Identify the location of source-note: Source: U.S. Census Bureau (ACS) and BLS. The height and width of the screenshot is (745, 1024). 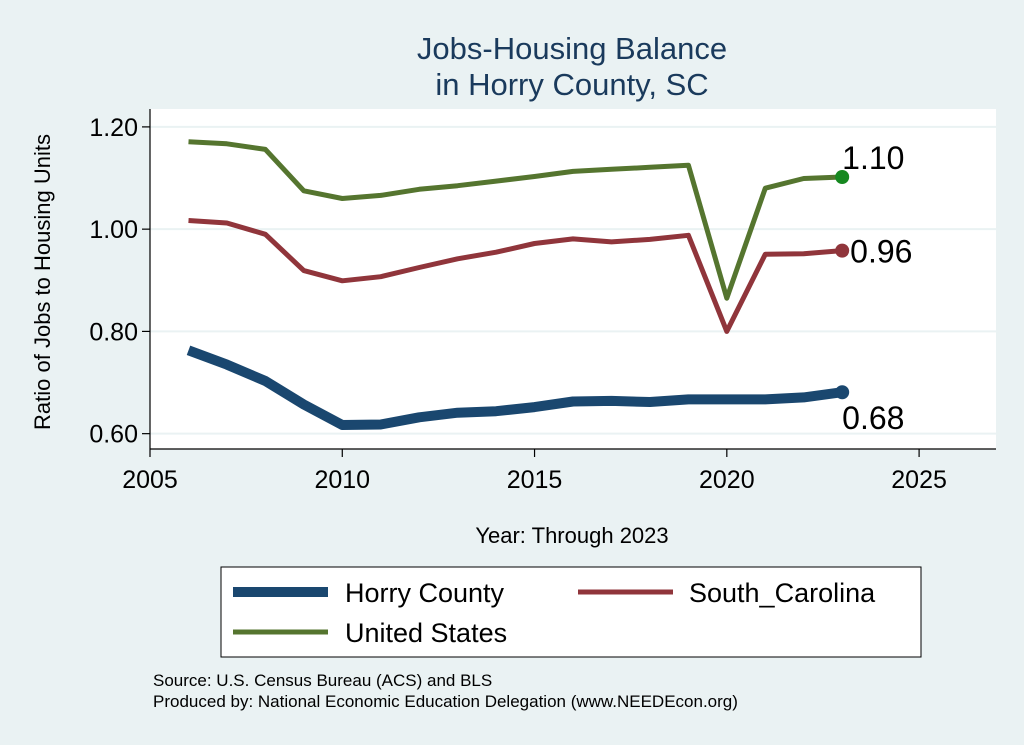
(322, 680).